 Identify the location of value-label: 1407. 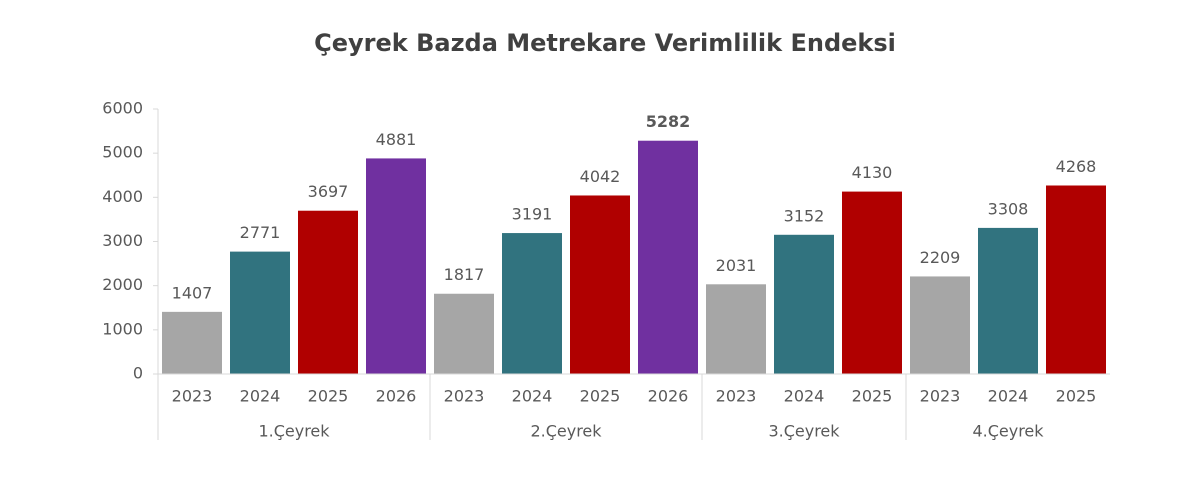
(192, 292).